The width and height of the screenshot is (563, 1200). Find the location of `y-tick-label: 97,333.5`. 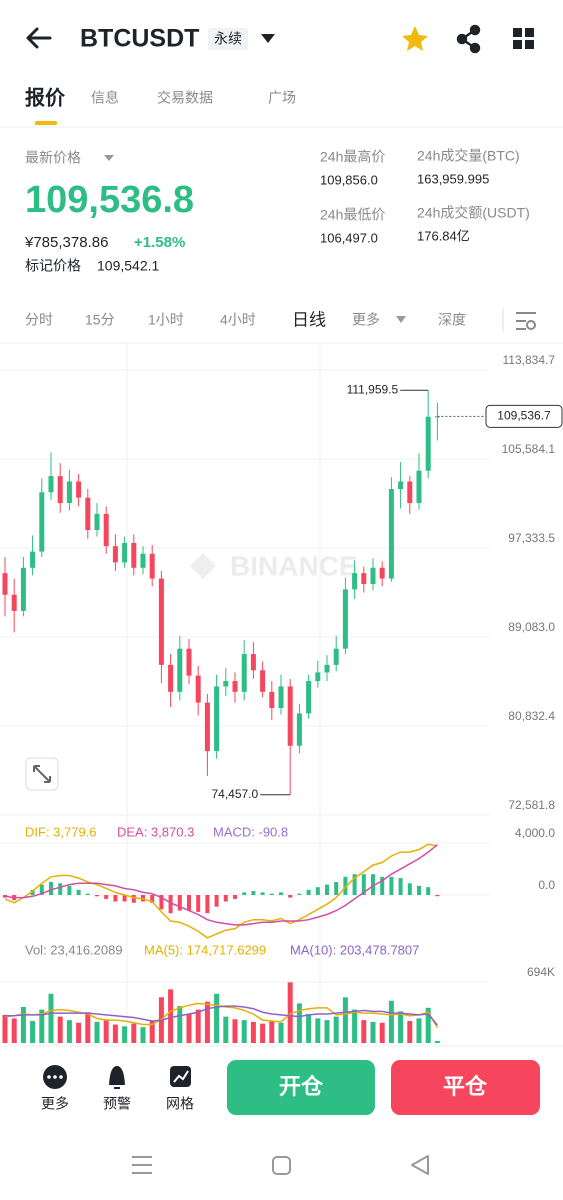

y-tick-label: 97,333.5 is located at coordinates (531, 538).